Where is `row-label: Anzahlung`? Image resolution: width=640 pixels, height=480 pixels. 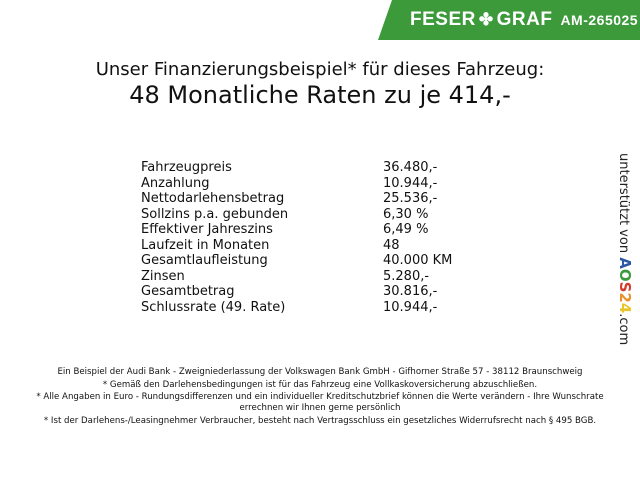 row-label: Anzahlung is located at coordinates (175, 183).